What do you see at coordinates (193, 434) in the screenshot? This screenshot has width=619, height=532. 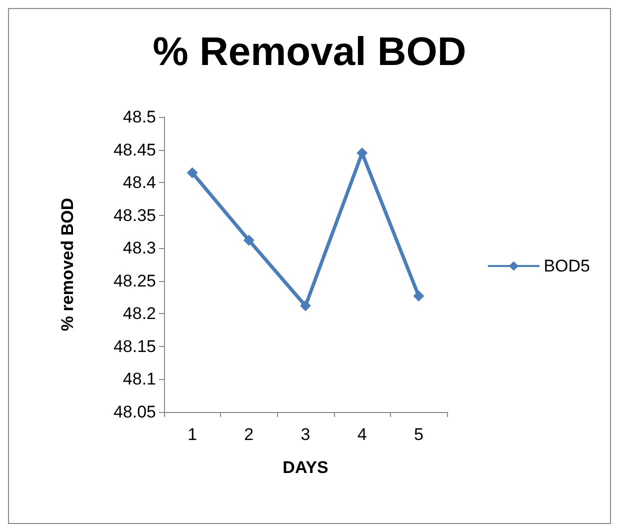 I see `x-tick-label: 1` at bounding box center [193, 434].